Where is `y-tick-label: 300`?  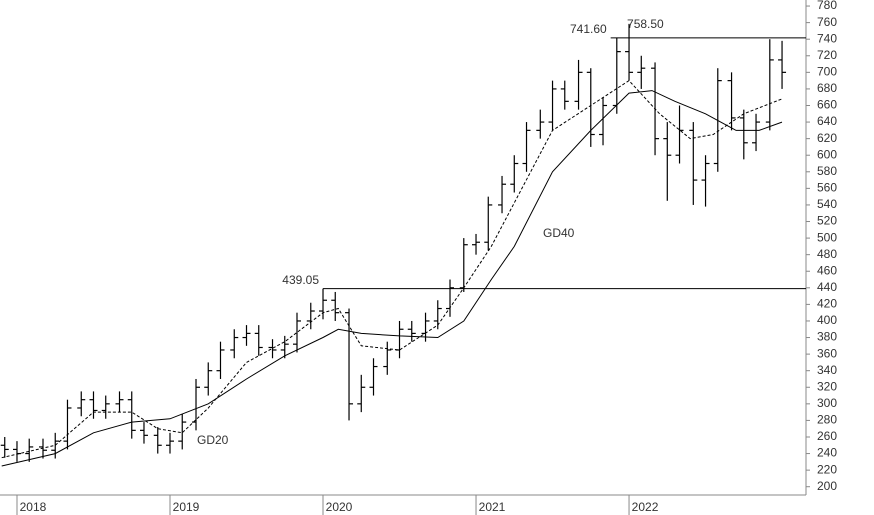
y-tick-label: 300 is located at coordinates (827, 403).